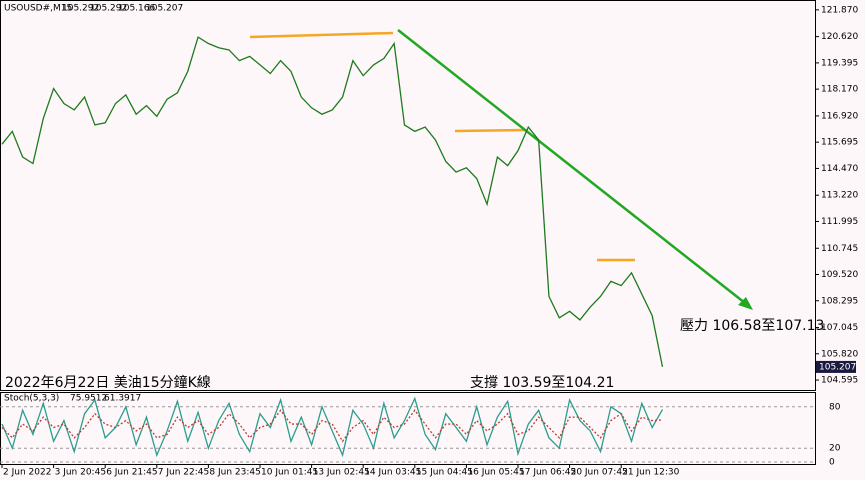 This screenshot has height=480, width=865. Describe the element at coordinates (131, 473) in the screenshot. I see `x-tick-label: 6 Jun 21:45` at that location.